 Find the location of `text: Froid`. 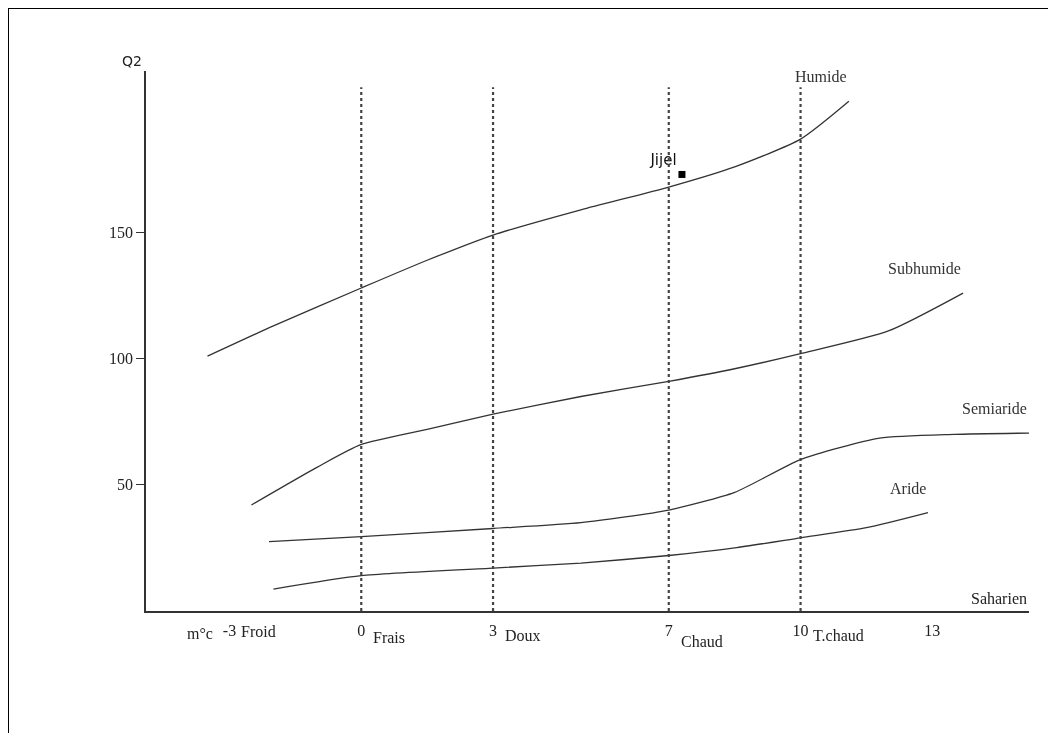

text: Froid is located at coordinates (258, 631).